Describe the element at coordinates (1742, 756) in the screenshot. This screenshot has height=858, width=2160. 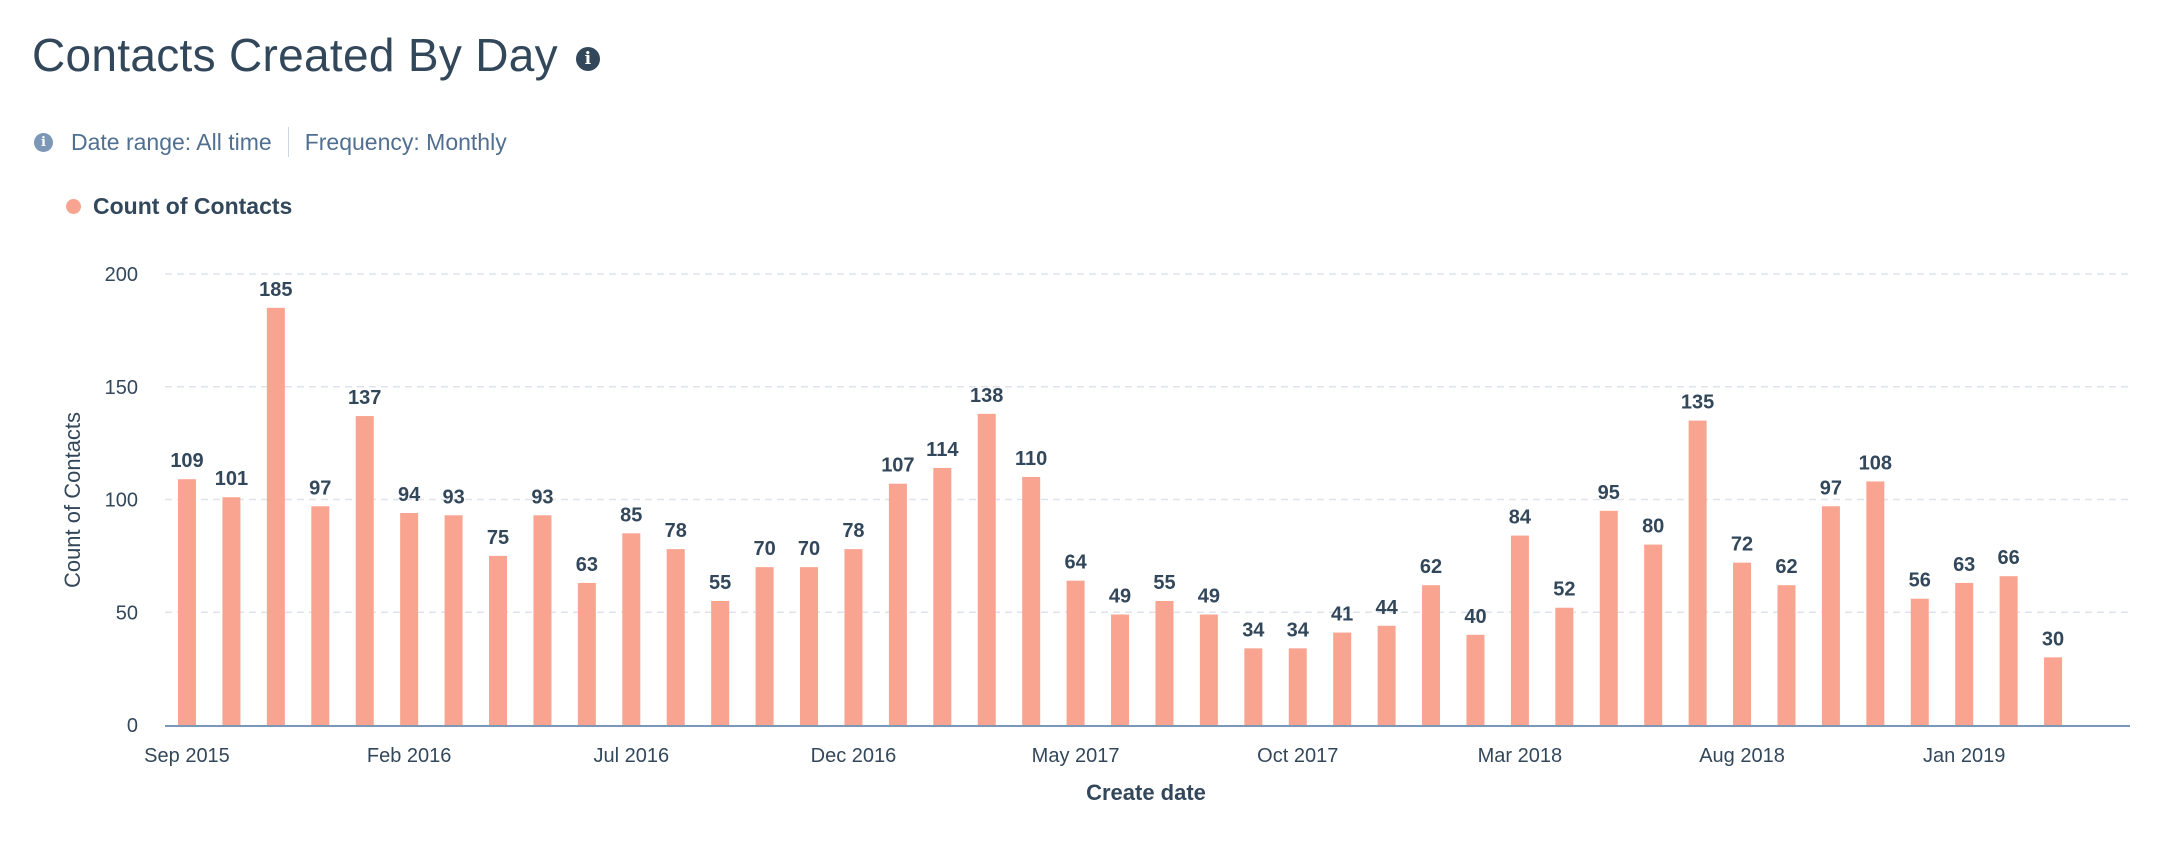
I see `x-tick-label: Aug 2018` at that location.